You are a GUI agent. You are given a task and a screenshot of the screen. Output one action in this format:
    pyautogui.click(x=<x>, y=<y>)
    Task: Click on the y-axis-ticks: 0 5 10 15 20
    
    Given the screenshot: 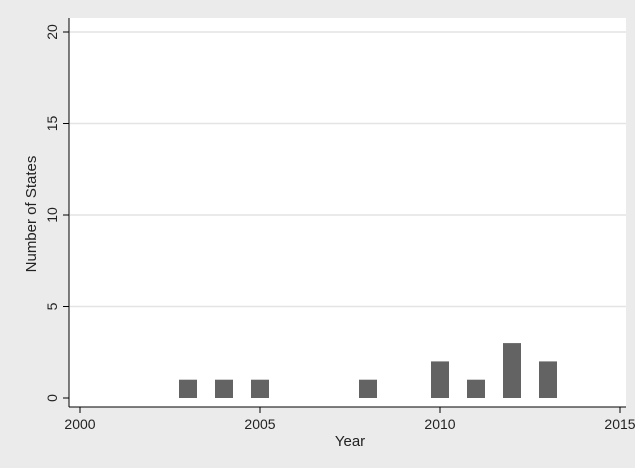 What is the action you would take?
    pyautogui.click(x=56, y=213)
    